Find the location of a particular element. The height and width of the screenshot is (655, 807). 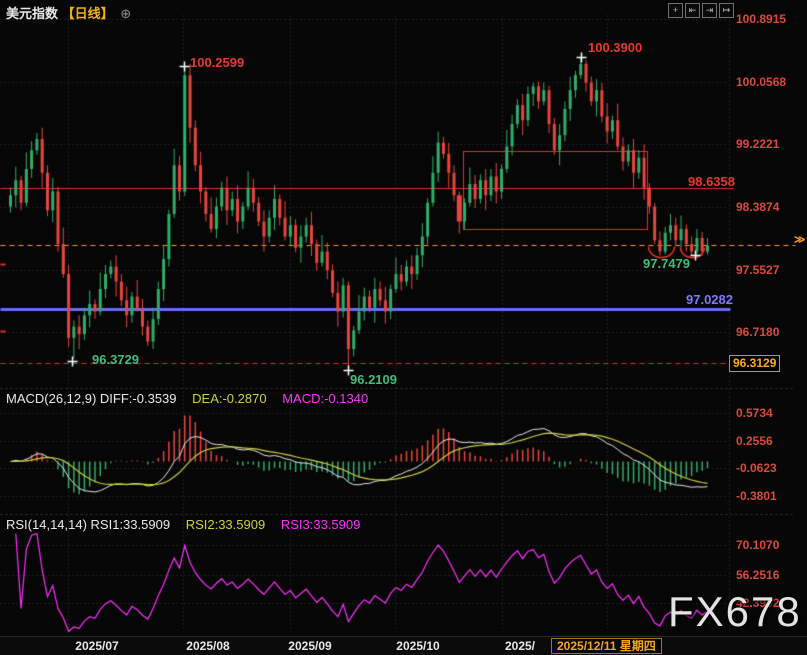

rsi-axis-label: 56.2516 is located at coordinates (758, 575).